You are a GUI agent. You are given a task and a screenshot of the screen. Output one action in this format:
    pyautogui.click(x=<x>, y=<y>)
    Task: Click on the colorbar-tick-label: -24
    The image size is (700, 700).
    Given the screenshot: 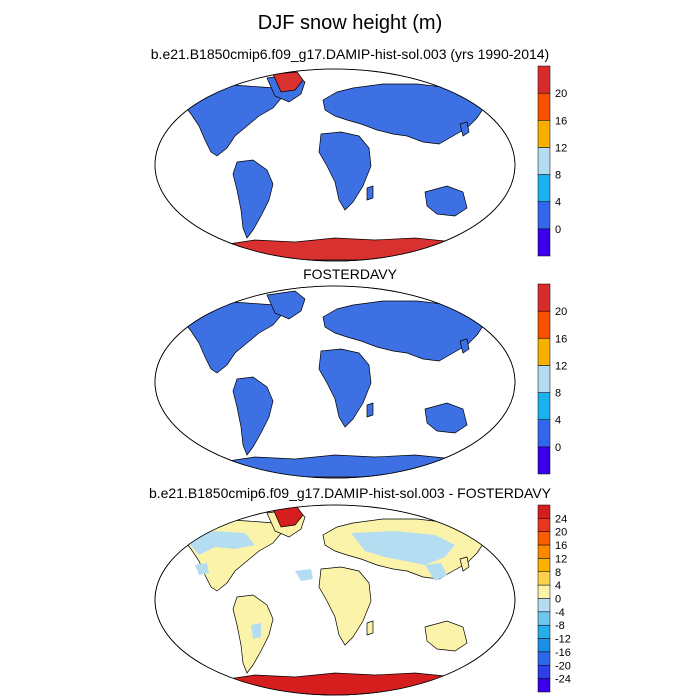 What is the action you would take?
    pyautogui.click(x=563, y=680)
    